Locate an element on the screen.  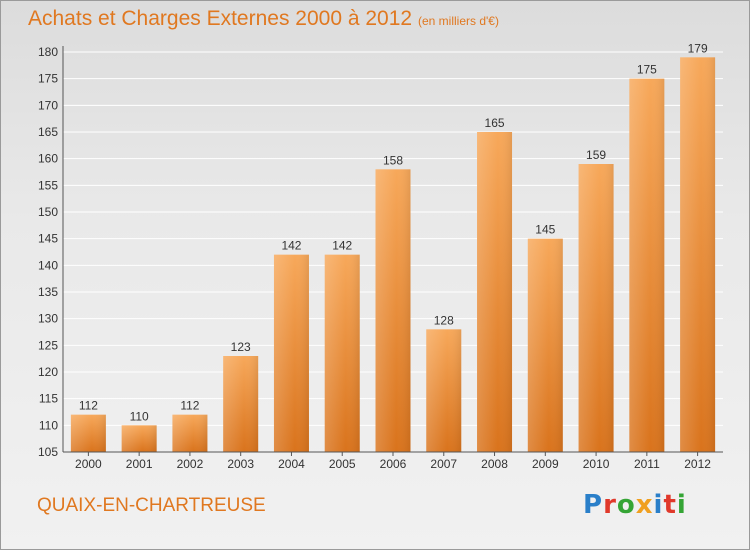
x-tick-label: 2012 is located at coordinates (697, 464).